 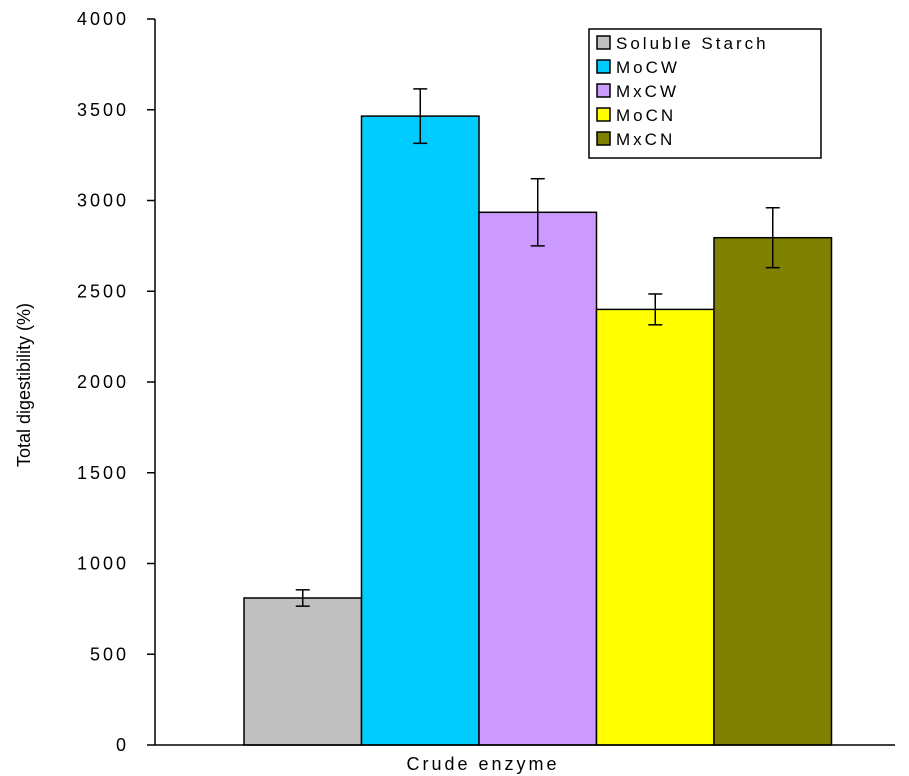 What do you see at coordinates (103, 201) in the screenshot?
I see `y-tick-label: 3000` at bounding box center [103, 201].